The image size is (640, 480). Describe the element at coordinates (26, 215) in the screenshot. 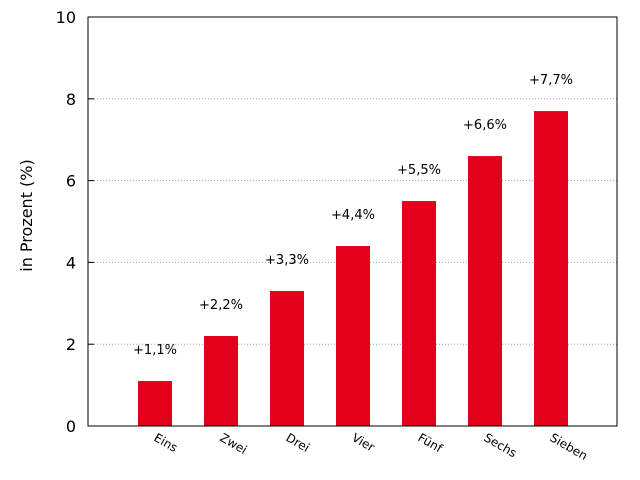

I see `y-axis-title: in Prozent (%)` at that location.